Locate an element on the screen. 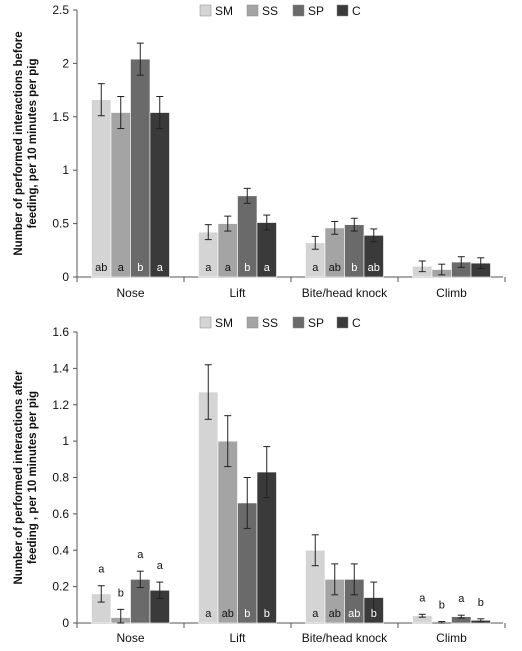 Image resolution: width=522 pixels, height=651 pixels. y-tick-label: 0.5 is located at coordinates (60, 224).